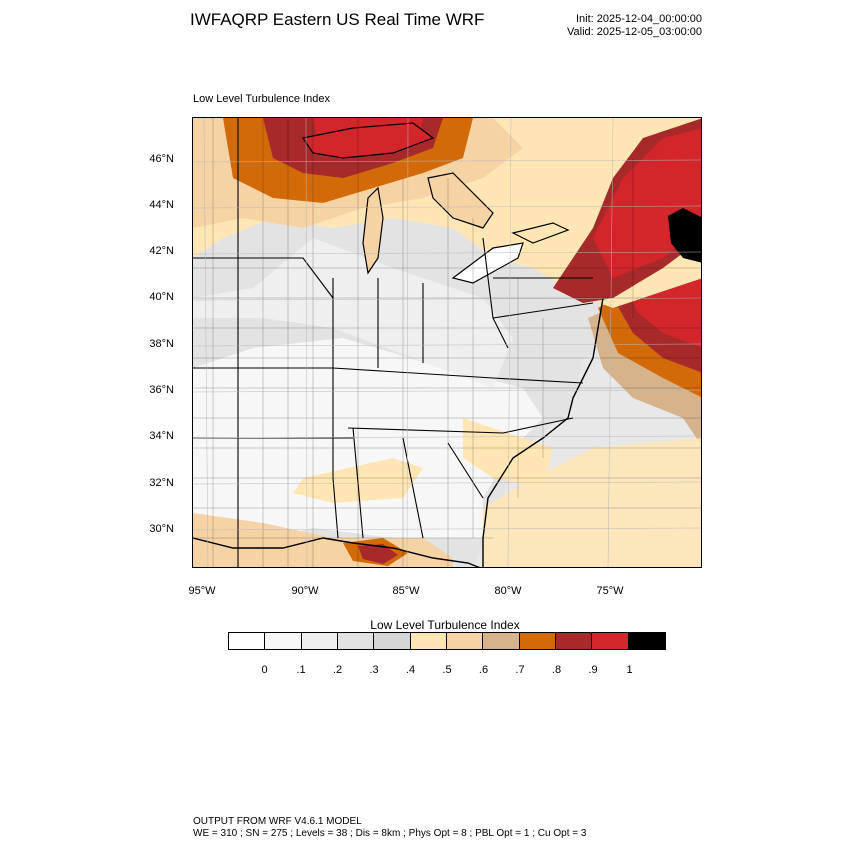  Describe the element at coordinates (593, 670) in the screenshot. I see `colorbar-tick-label: .9` at that location.